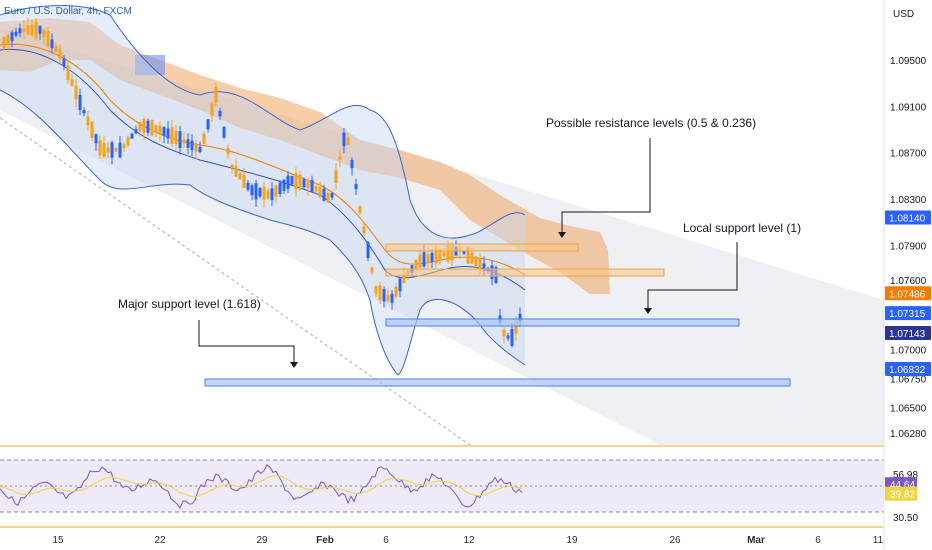 This screenshot has height=550, width=932. What do you see at coordinates (261, 486) in the screenshot?
I see `rsi-ma-line` at bounding box center [261, 486].